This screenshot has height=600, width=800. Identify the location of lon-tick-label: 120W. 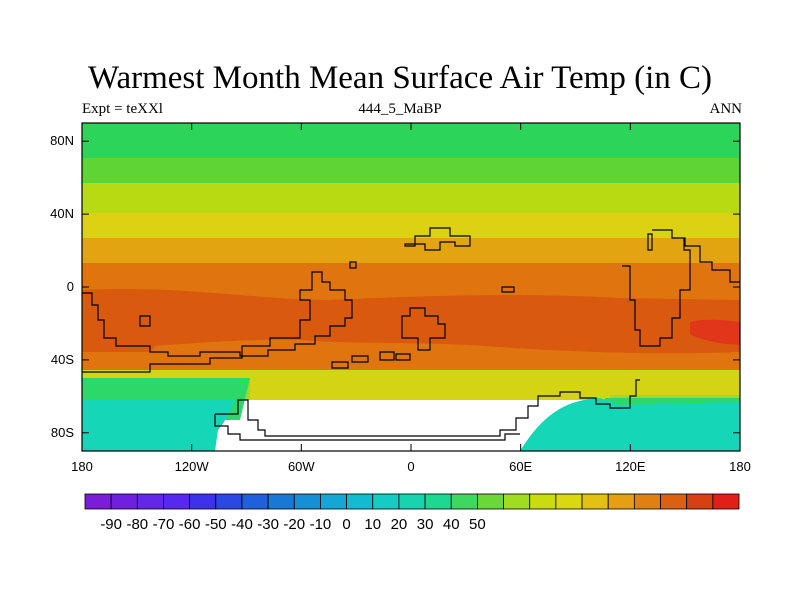
(192, 466).